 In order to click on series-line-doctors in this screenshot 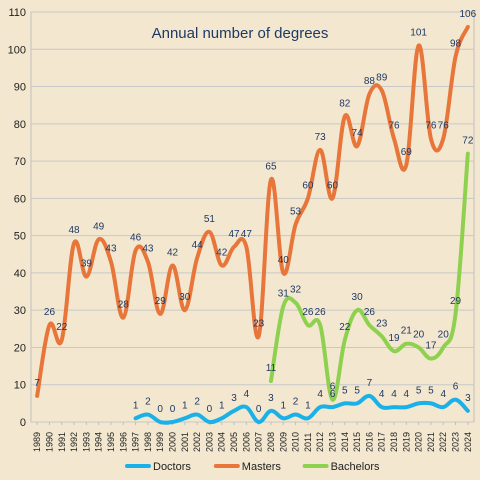, I will do `click(301, 409)`.